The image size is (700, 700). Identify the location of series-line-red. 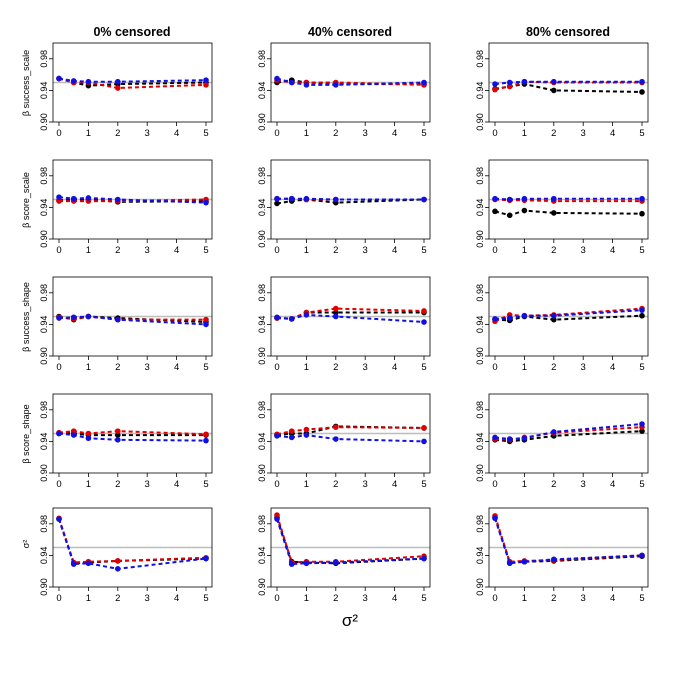
(568, 539).